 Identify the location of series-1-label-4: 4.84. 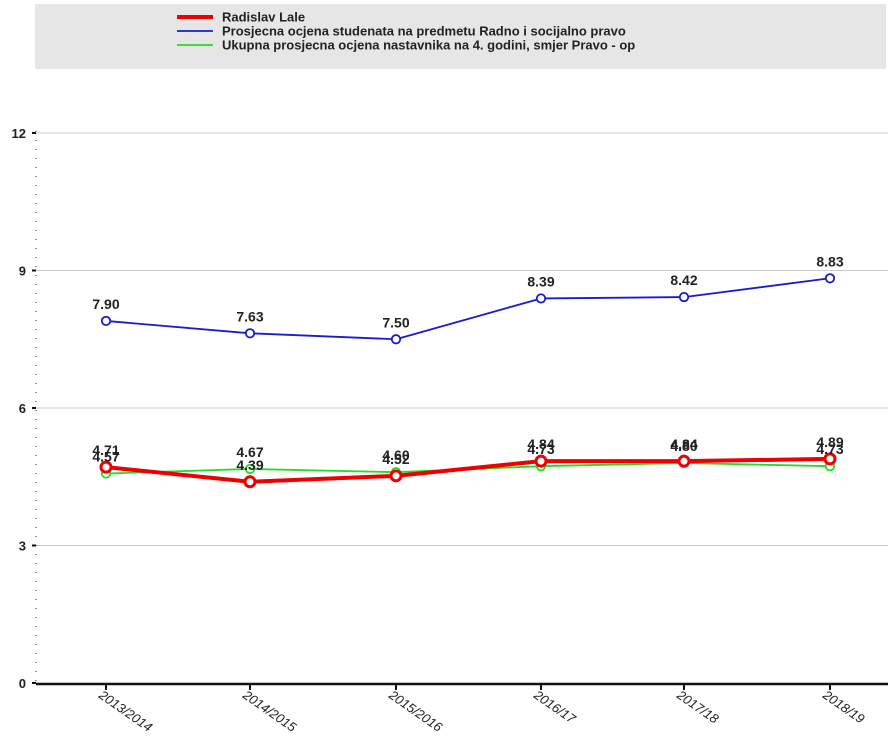
(540, 444).